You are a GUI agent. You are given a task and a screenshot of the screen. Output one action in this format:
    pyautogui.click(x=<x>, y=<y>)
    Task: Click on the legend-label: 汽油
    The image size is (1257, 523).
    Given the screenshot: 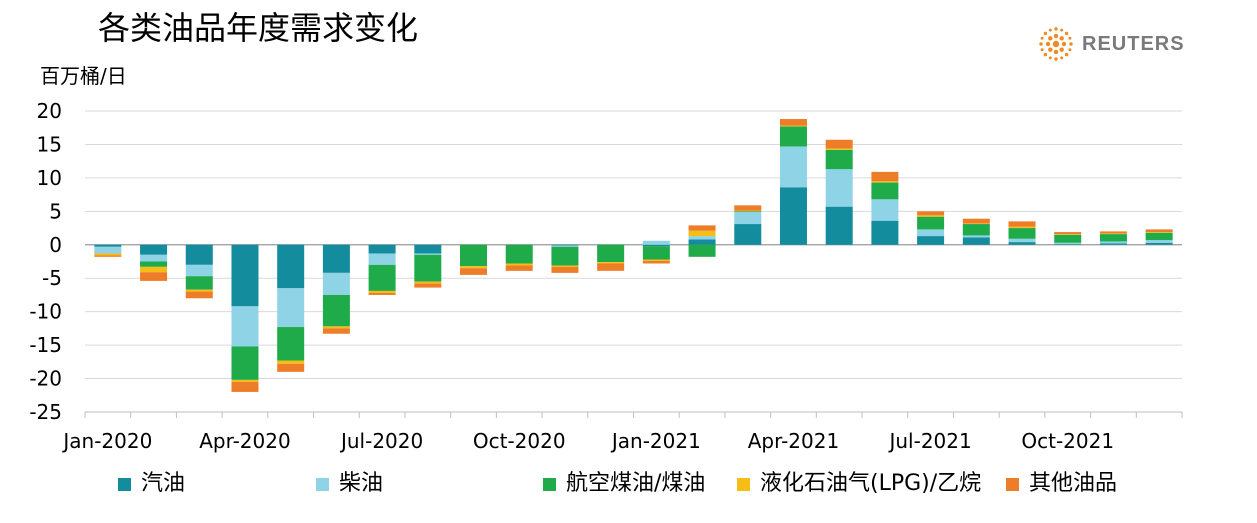 What is the action you would take?
    pyautogui.click(x=163, y=483)
    